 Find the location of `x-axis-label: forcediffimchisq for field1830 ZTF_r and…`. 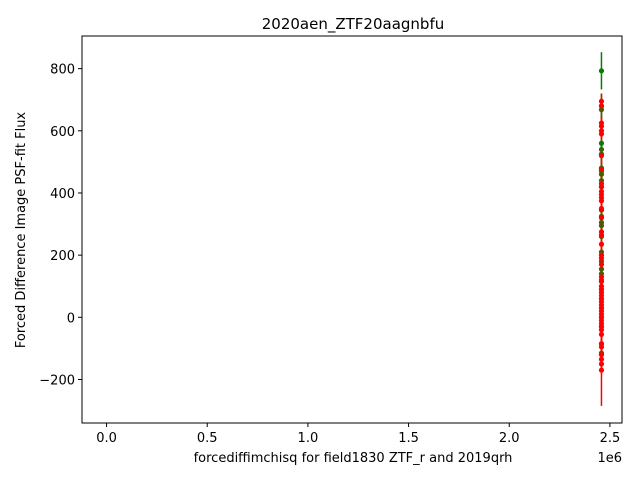

x-axis-label: forcediffimchisq for field1830 ZTF_r and… is located at coordinates (353, 458).